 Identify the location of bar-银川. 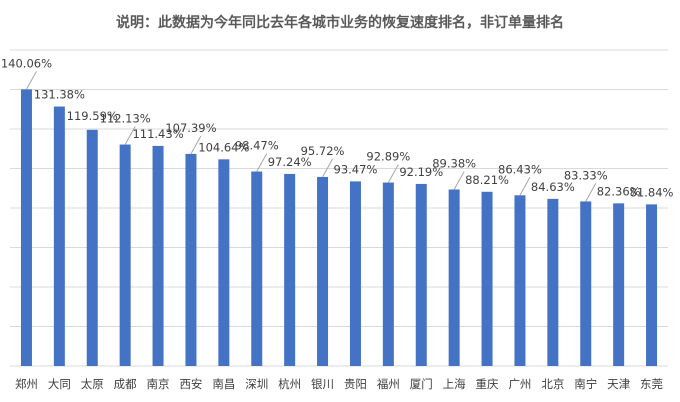
(323, 271).